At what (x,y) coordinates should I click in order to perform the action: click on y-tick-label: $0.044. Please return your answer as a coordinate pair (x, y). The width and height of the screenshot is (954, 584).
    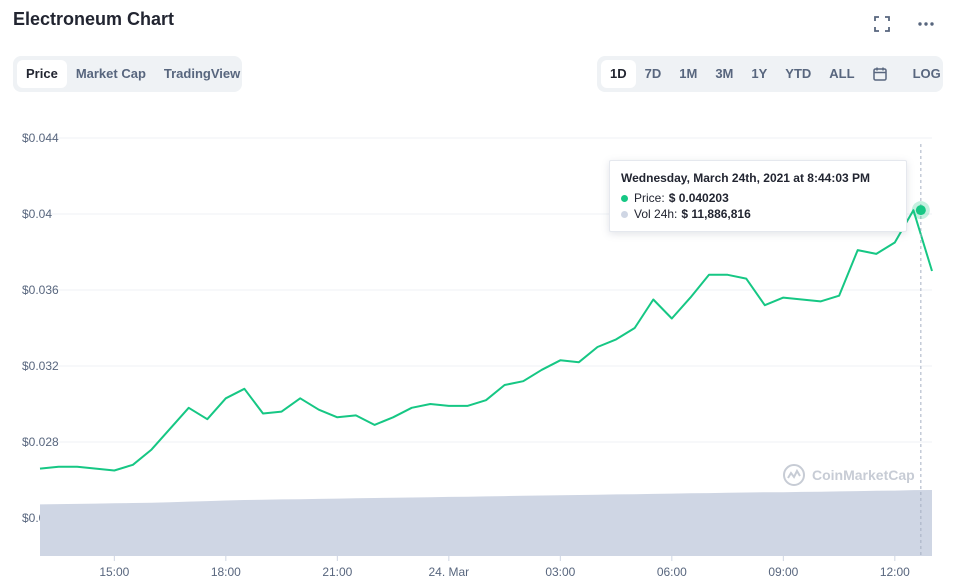
    Looking at the image, I should click on (40, 138).